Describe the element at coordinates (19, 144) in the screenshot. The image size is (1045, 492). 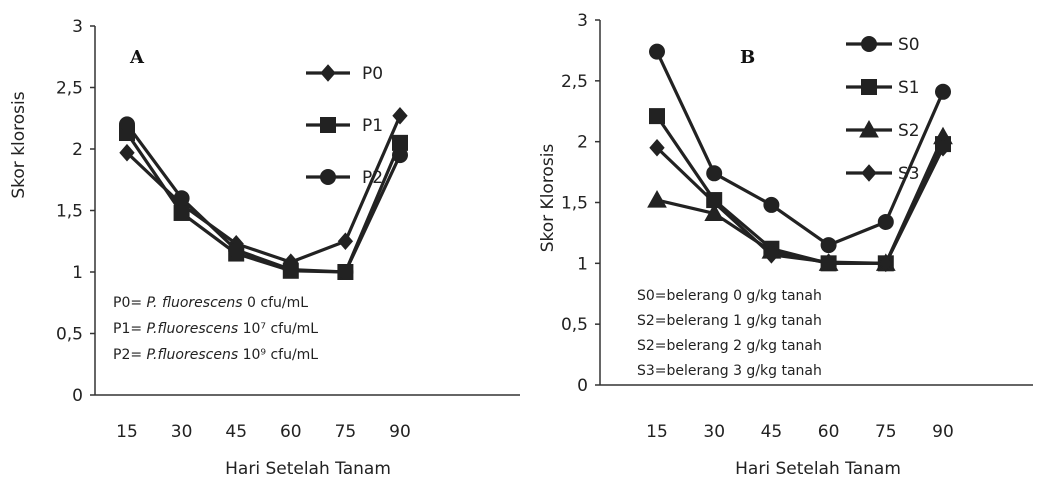
I see `y-axis-title: Skor klorosis` at that location.